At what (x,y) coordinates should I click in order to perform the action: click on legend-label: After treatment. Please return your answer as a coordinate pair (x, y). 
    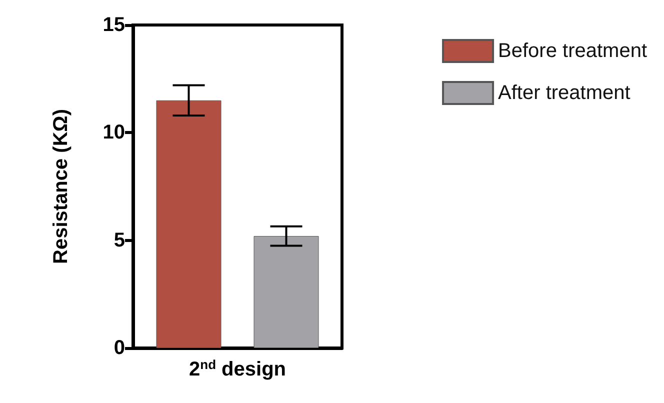
    Looking at the image, I should click on (564, 93).